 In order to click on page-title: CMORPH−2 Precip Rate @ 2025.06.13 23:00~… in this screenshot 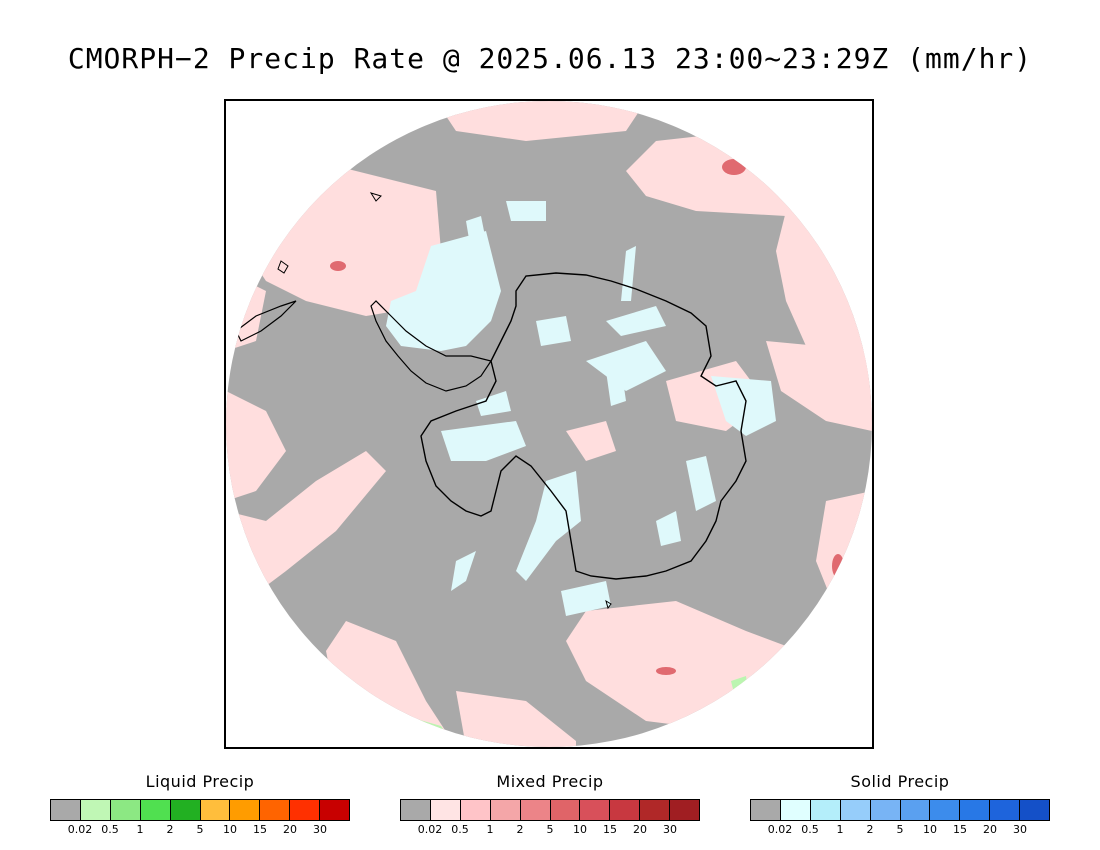, I will do `click(550, 58)`.